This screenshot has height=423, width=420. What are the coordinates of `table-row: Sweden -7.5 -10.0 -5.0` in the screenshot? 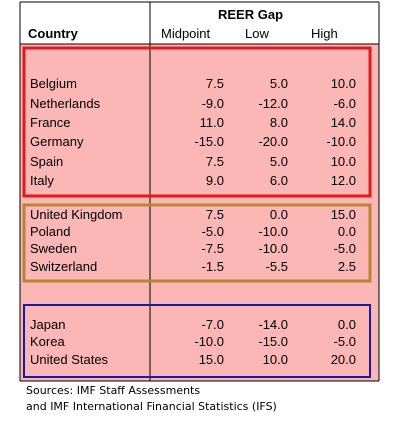 It's located at (193, 248).